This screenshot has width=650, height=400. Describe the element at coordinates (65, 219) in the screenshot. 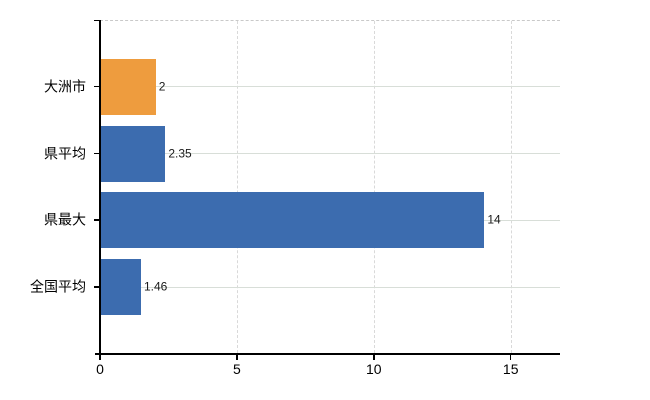

I see `category-label: 県最大` at that location.